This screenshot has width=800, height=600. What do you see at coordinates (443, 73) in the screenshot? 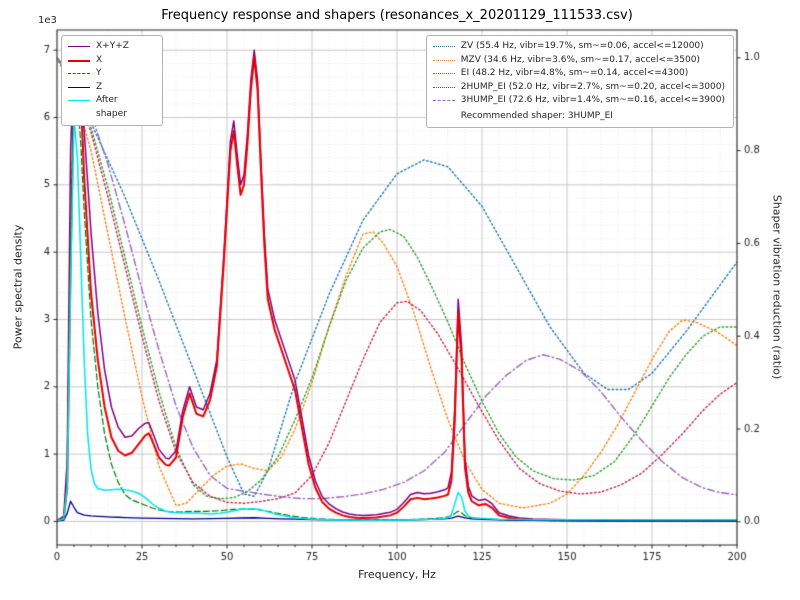
I see `ei-line-swatch` at bounding box center [443, 73].